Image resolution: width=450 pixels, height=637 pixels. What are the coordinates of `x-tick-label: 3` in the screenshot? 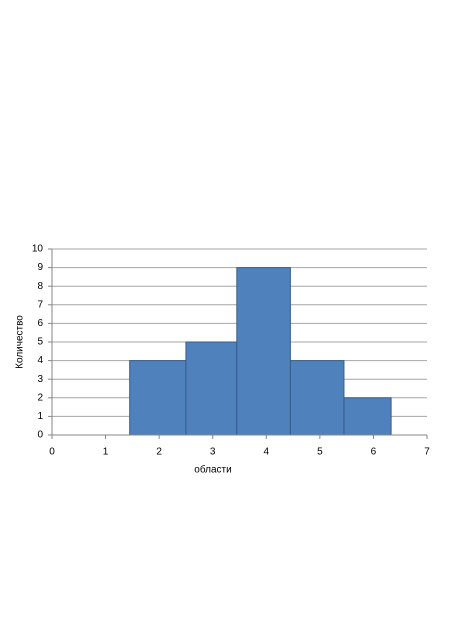 It's located at (213, 452).